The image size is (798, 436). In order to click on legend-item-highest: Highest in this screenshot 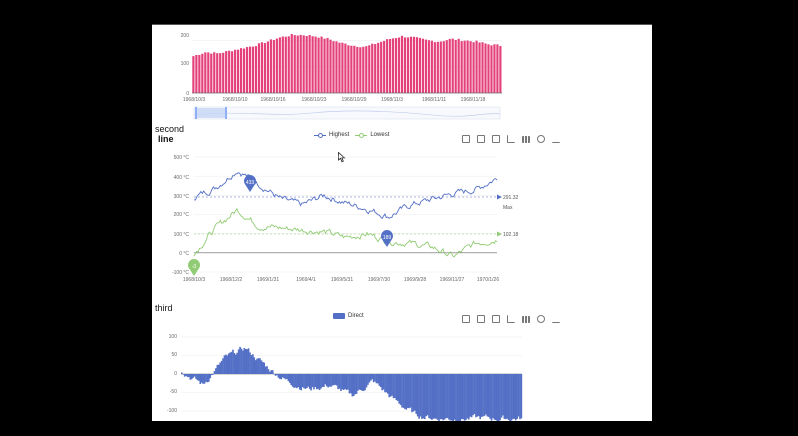, I will do `click(331, 135)`.